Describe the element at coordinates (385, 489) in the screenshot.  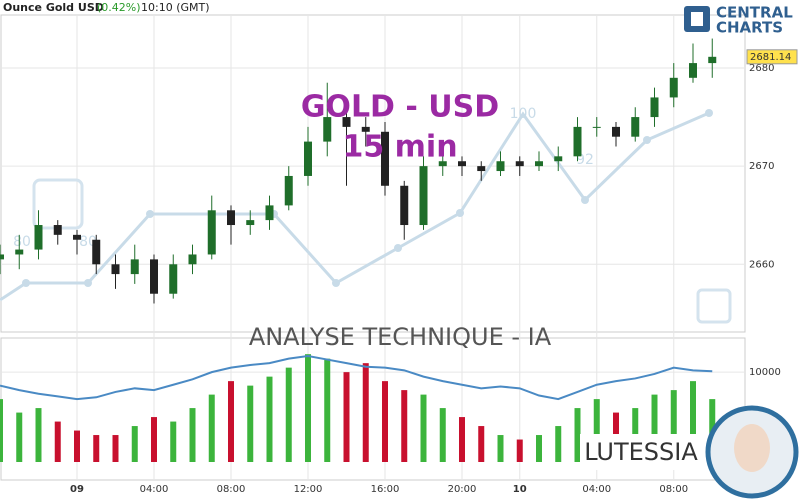
I see `x-tick-label: 16:00` at that location.